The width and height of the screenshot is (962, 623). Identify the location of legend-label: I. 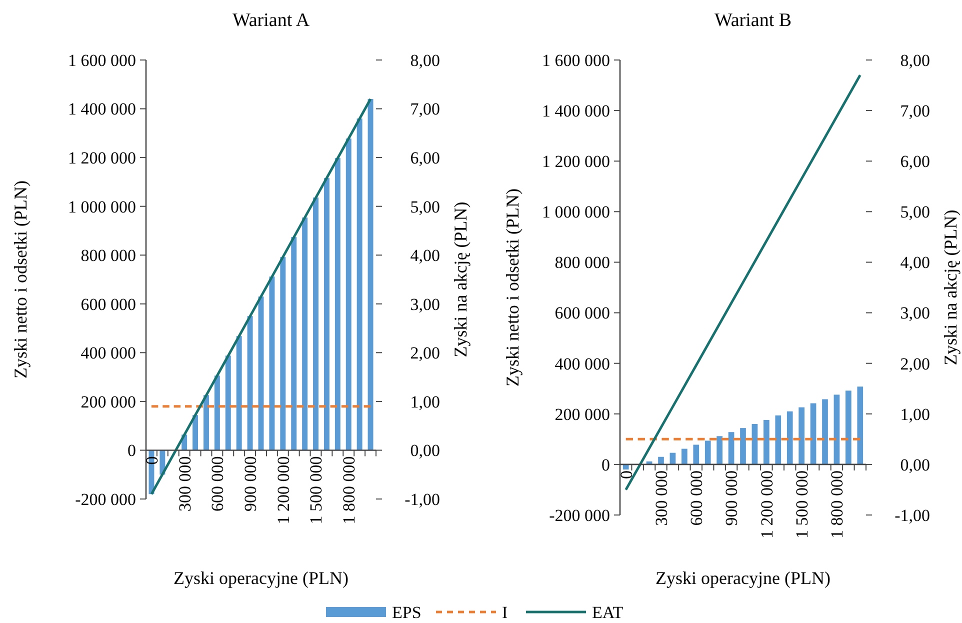
(505, 612).